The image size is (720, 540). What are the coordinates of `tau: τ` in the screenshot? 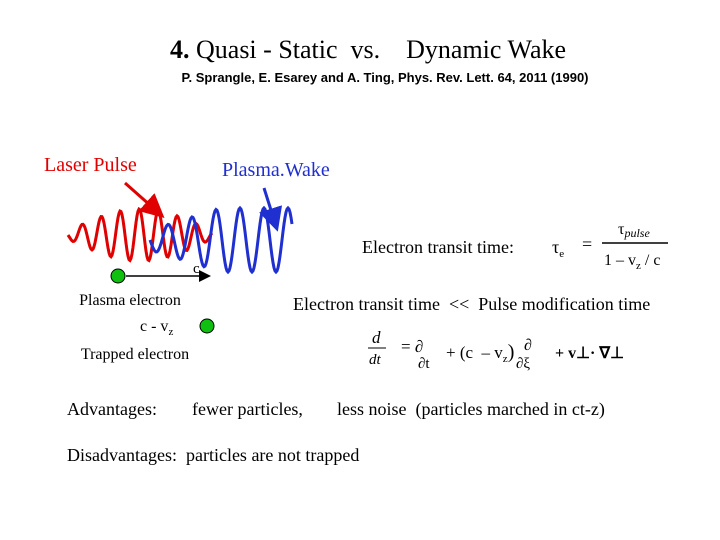 It's located at (555, 247).